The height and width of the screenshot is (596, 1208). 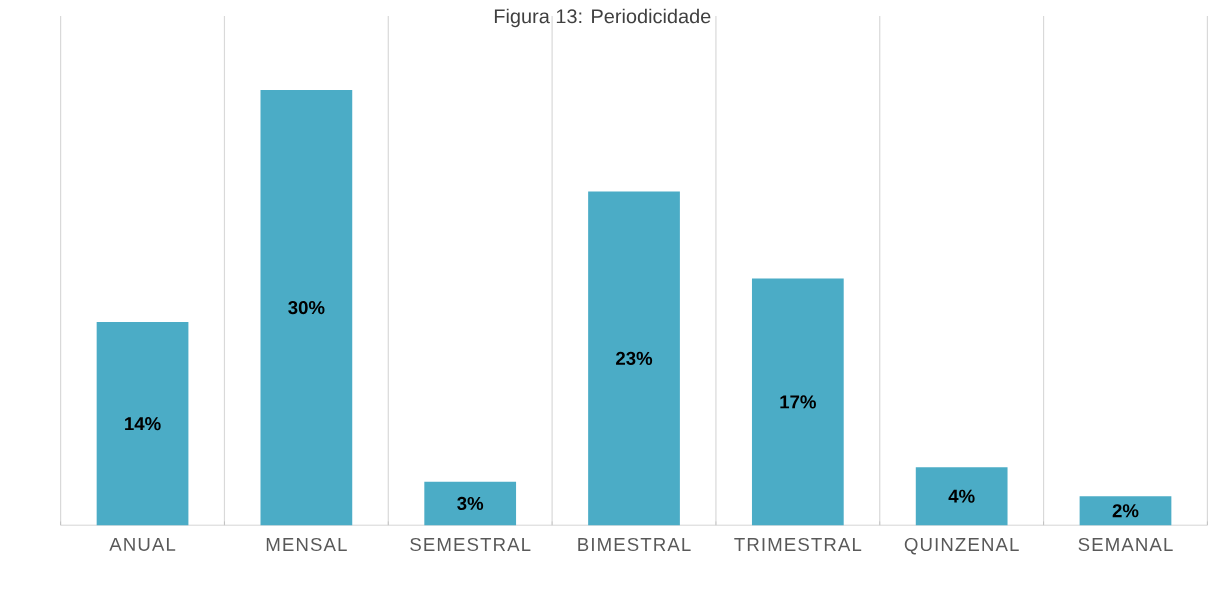 I want to click on data-label: 23%, so click(x=634, y=358).